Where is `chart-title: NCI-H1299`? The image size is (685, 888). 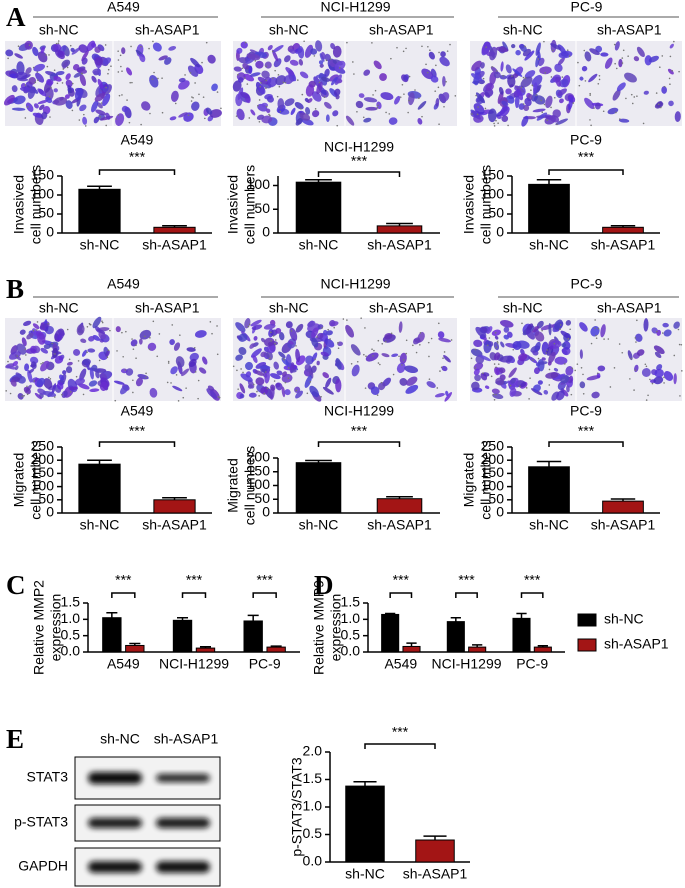
chart-title: NCI-H1299 is located at coordinates (359, 411).